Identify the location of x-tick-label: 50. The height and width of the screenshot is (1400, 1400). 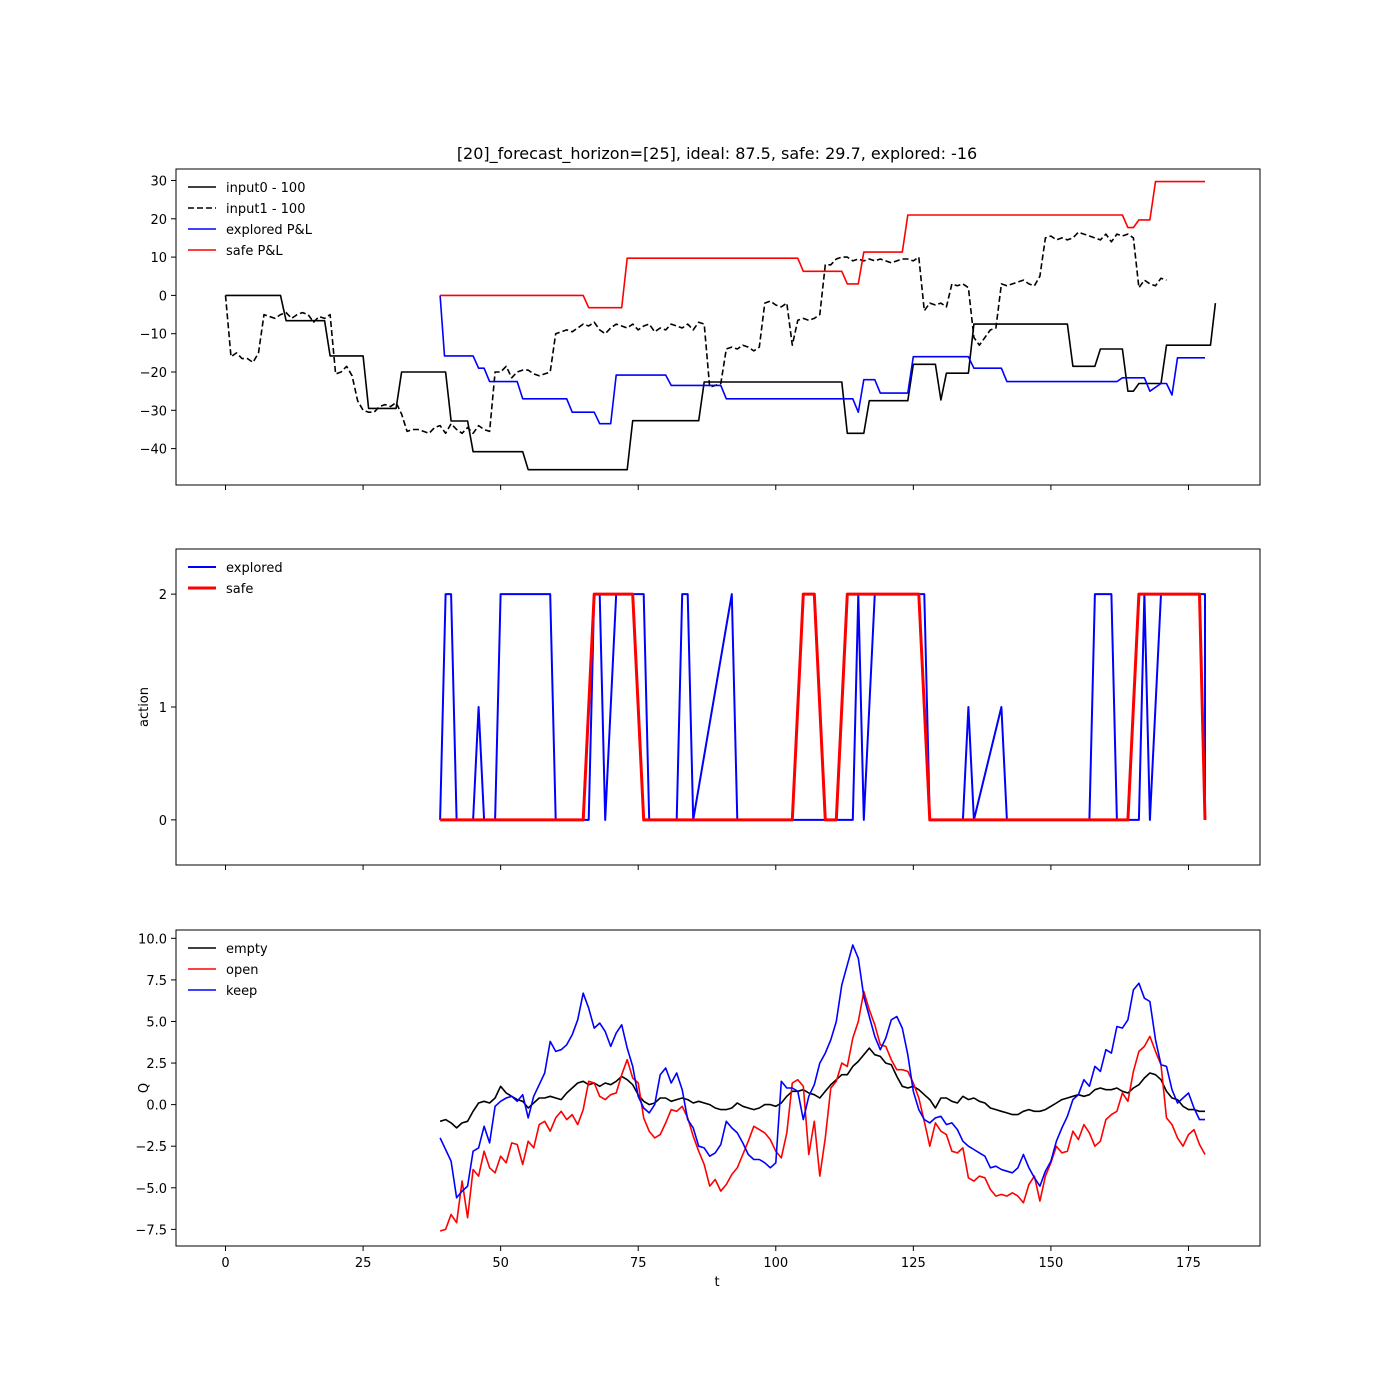
(500, 1263).